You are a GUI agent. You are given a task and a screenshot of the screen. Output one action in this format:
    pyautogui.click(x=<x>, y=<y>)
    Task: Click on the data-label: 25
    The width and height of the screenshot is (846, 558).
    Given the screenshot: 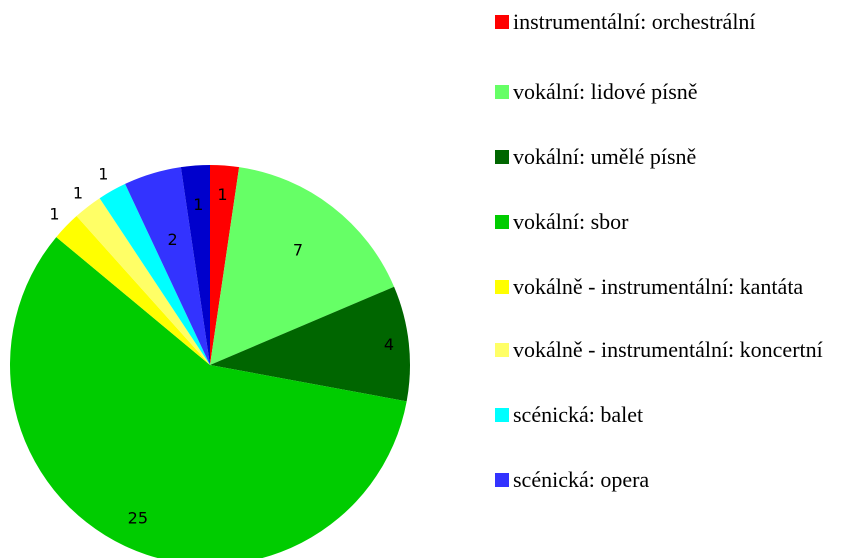 What is the action you would take?
    pyautogui.click(x=138, y=517)
    